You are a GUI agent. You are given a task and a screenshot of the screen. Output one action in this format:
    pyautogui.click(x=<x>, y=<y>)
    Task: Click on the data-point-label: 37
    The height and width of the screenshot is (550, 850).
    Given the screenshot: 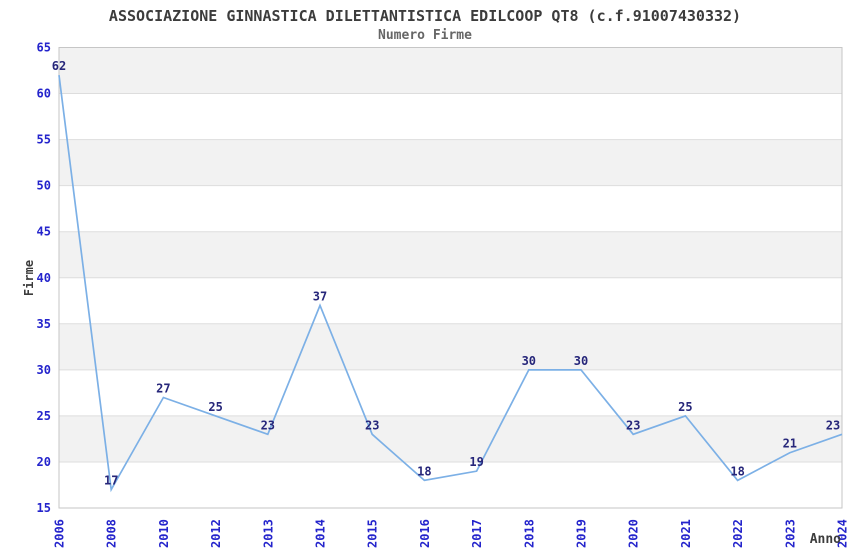 What is the action you would take?
    pyautogui.click(x=320, y=296)
    